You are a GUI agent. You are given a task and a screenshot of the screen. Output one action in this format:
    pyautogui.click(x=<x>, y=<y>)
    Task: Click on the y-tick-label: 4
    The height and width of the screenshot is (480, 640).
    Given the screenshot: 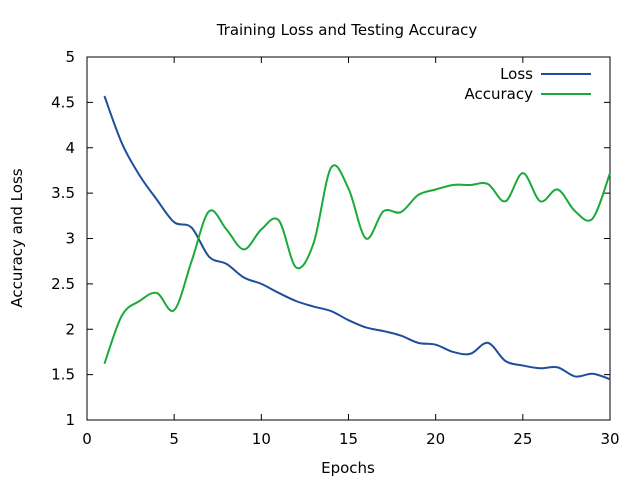 What is the action you would take?
    pyautogui.click(x=70, y=148)
    